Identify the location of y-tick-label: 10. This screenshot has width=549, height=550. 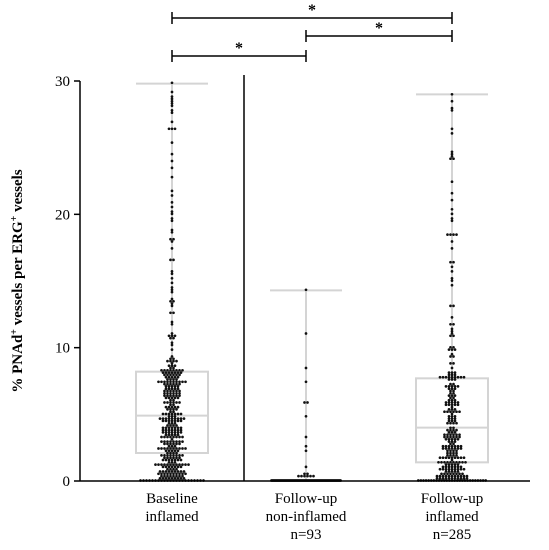
(62, 349).